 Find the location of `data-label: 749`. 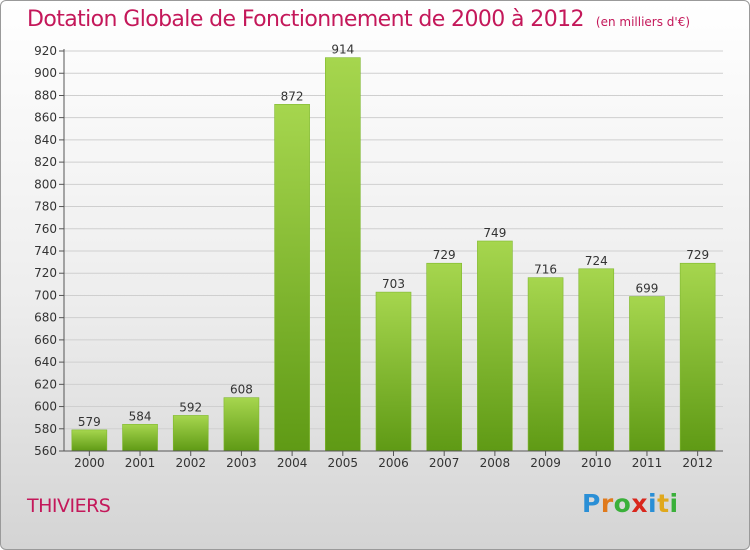

data-label: 749 is located at coordinates (494, 233).